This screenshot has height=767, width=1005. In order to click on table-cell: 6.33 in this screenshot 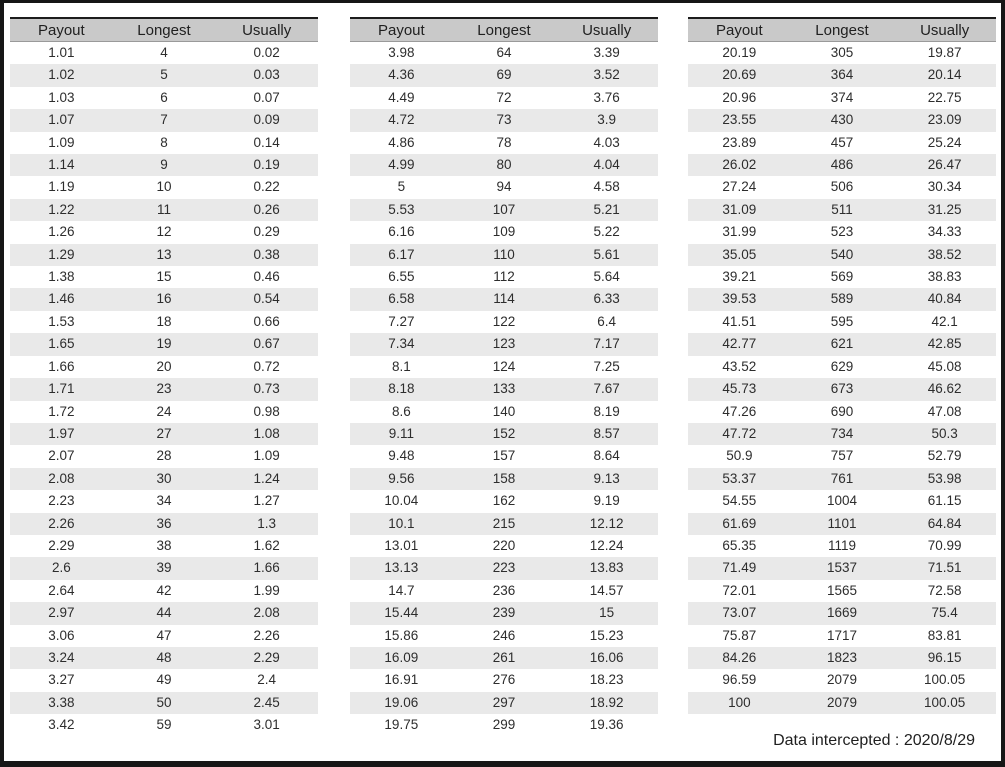, I will do `click(606, 299)`.